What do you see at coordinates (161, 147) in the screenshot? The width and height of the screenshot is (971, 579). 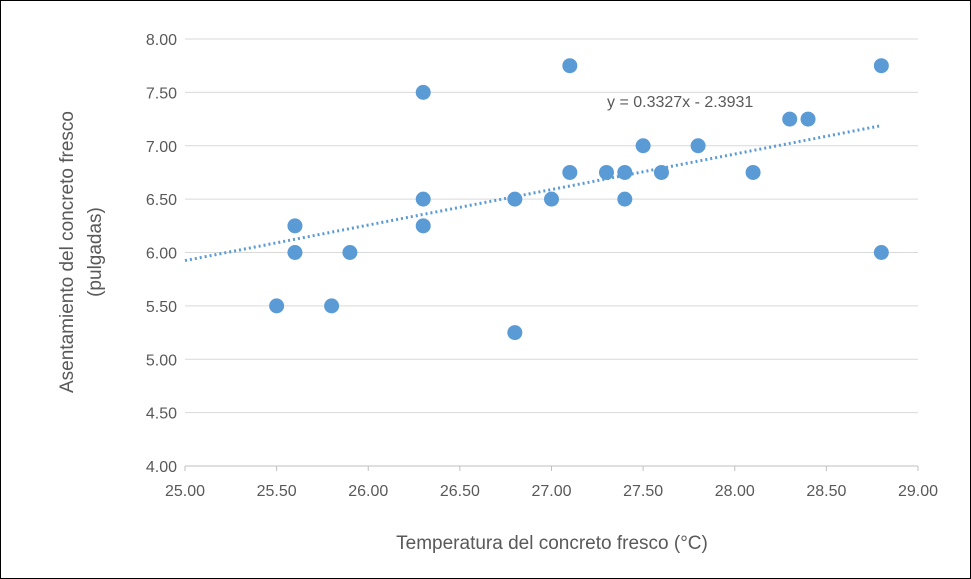 I see `y-tick-label: 7.00` at bounding box center [161, 147].